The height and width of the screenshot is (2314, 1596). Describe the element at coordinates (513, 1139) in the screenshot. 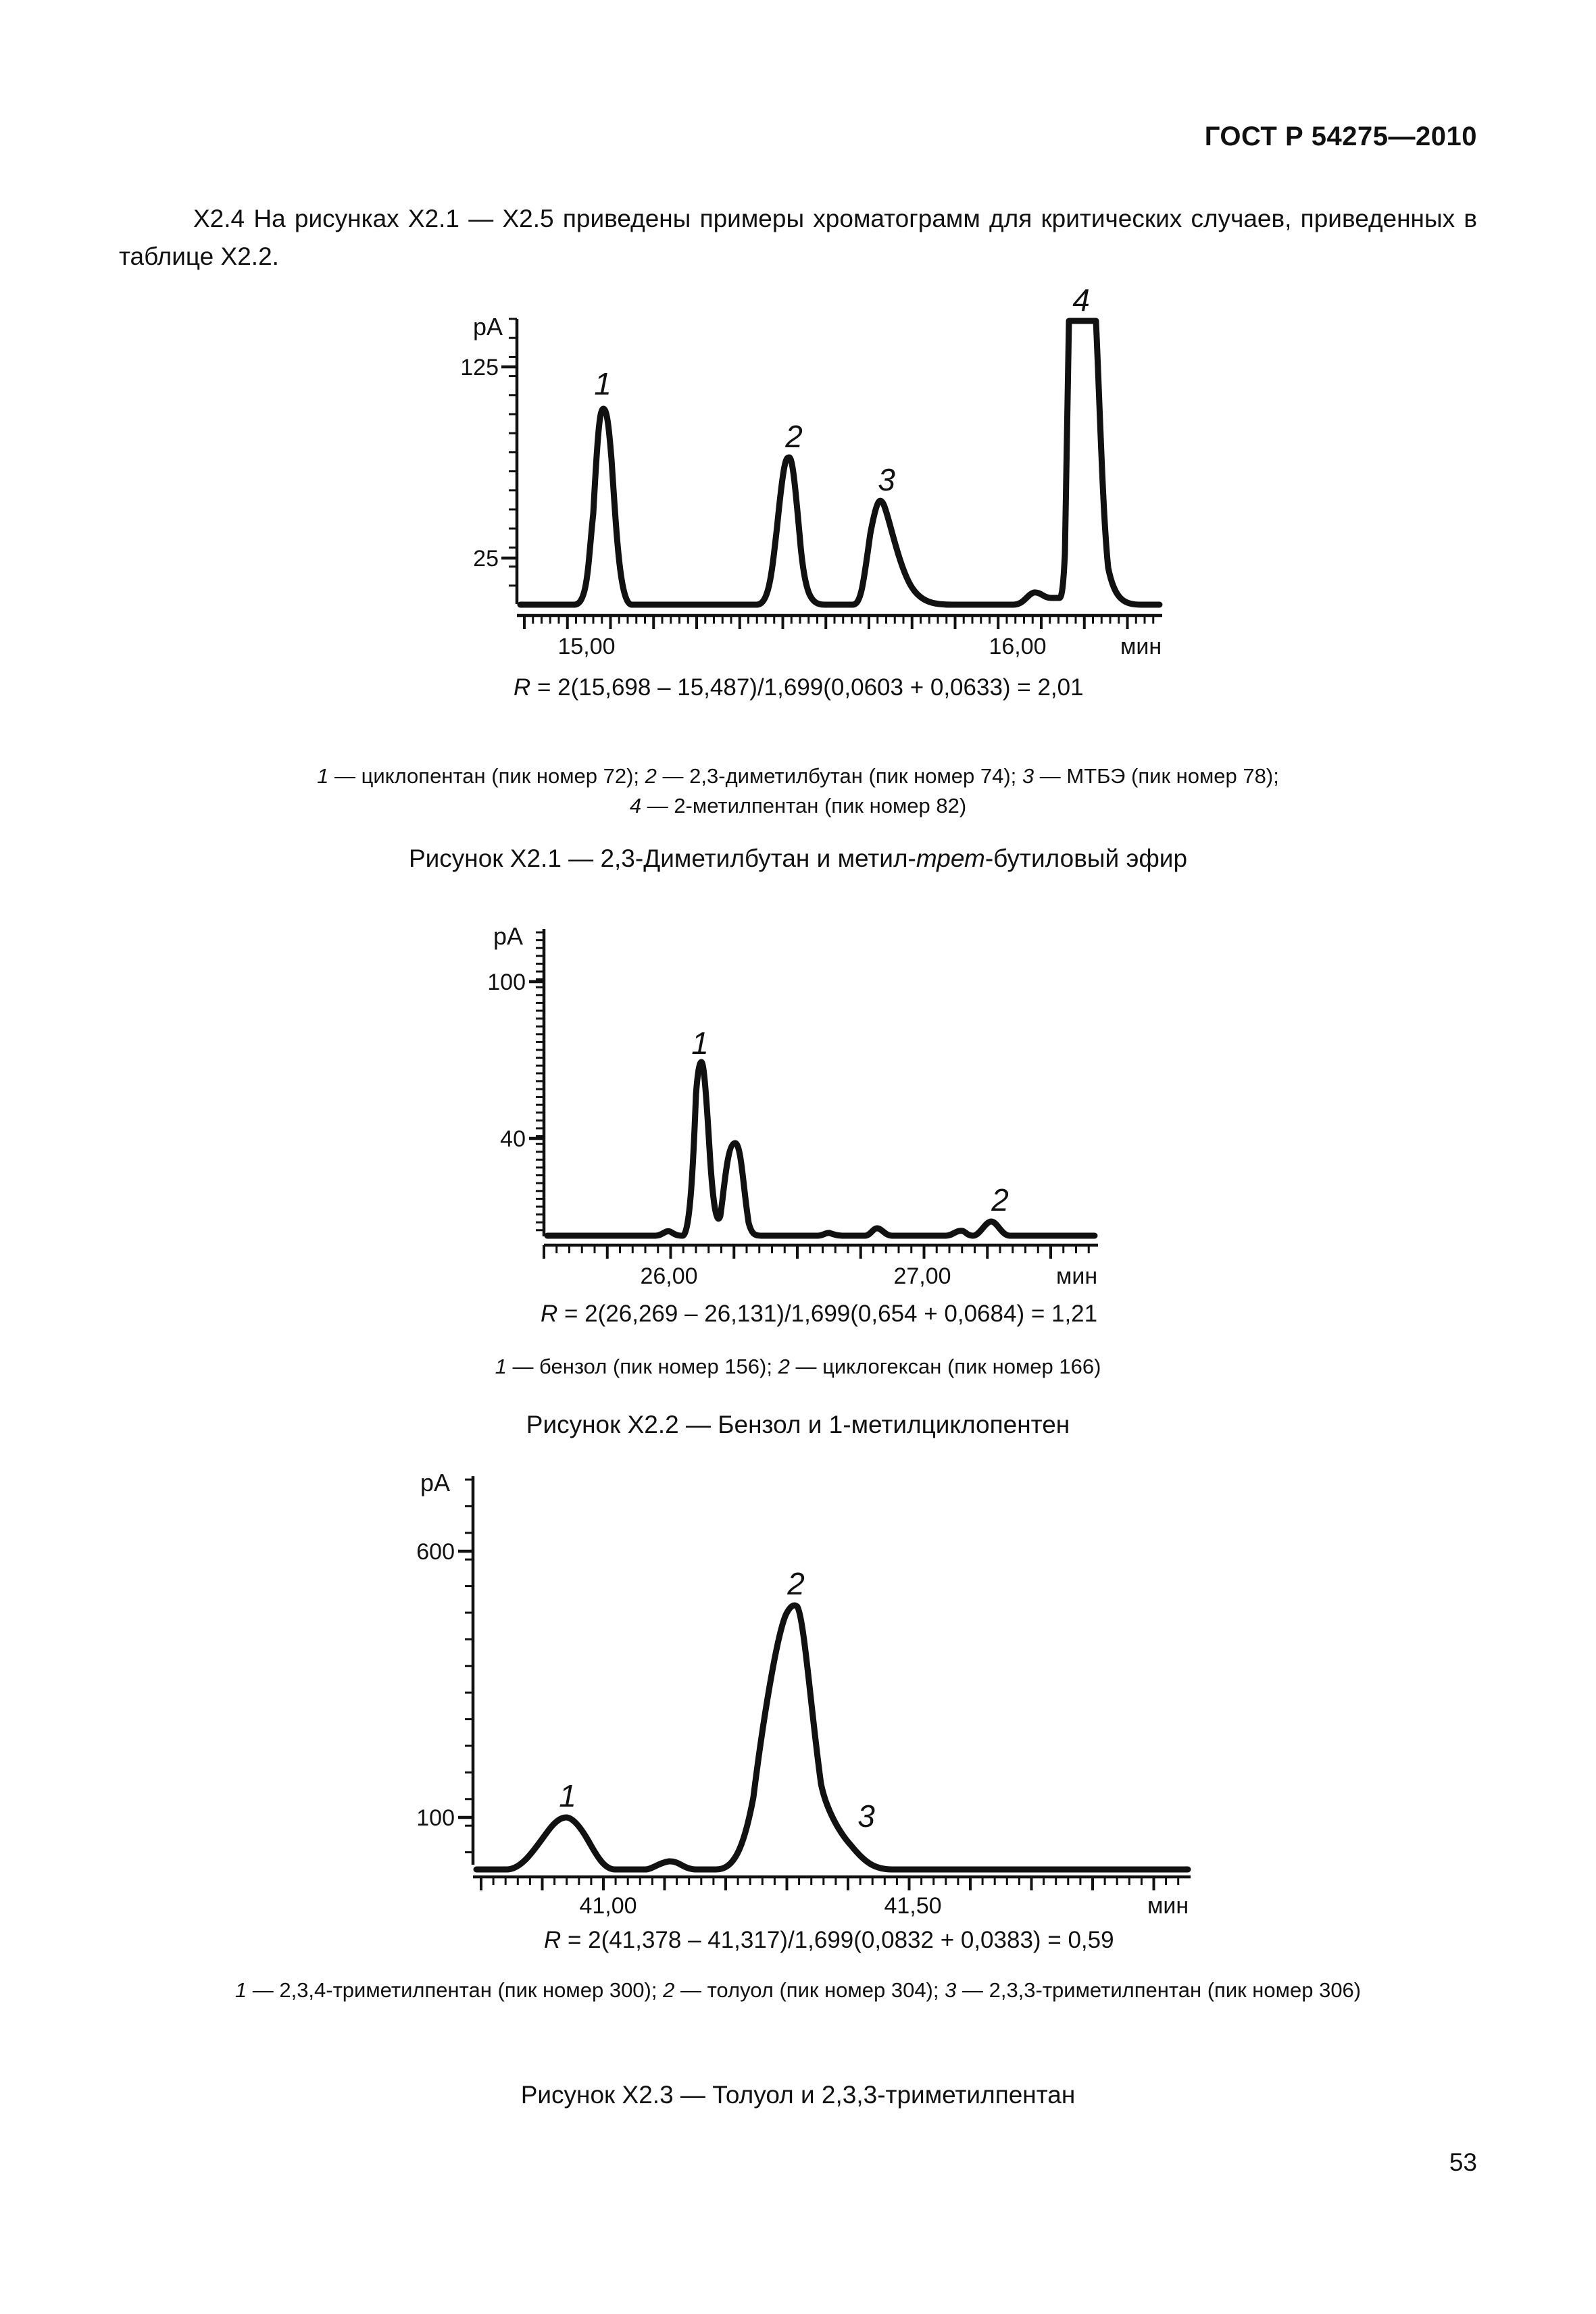

I see `y-tick-label: 40` at that location.